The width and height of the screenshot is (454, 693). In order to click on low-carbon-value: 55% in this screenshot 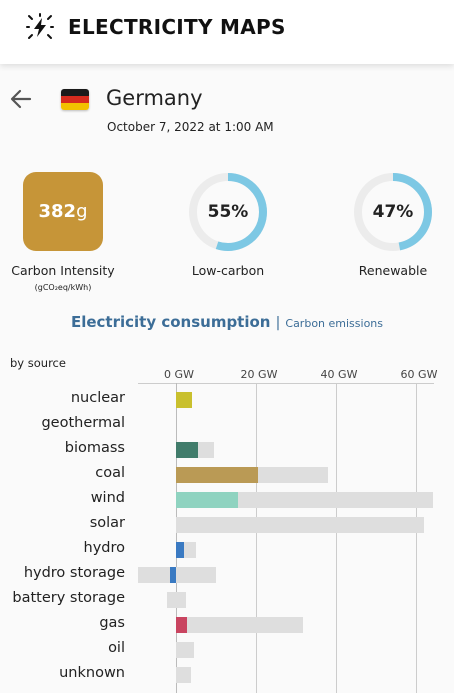, I will do `click(228, 212)`.